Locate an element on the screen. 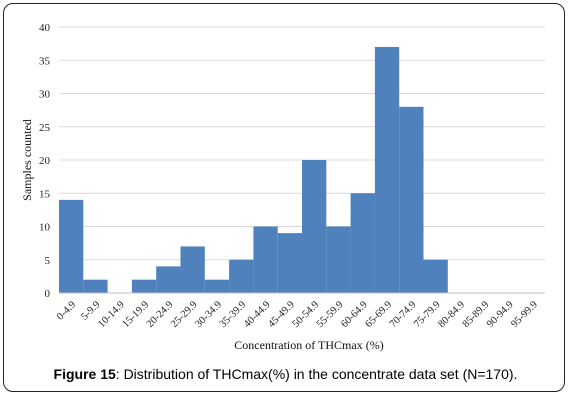  x-tick-label: 30-34.9 is located at coordinates (208, 314).